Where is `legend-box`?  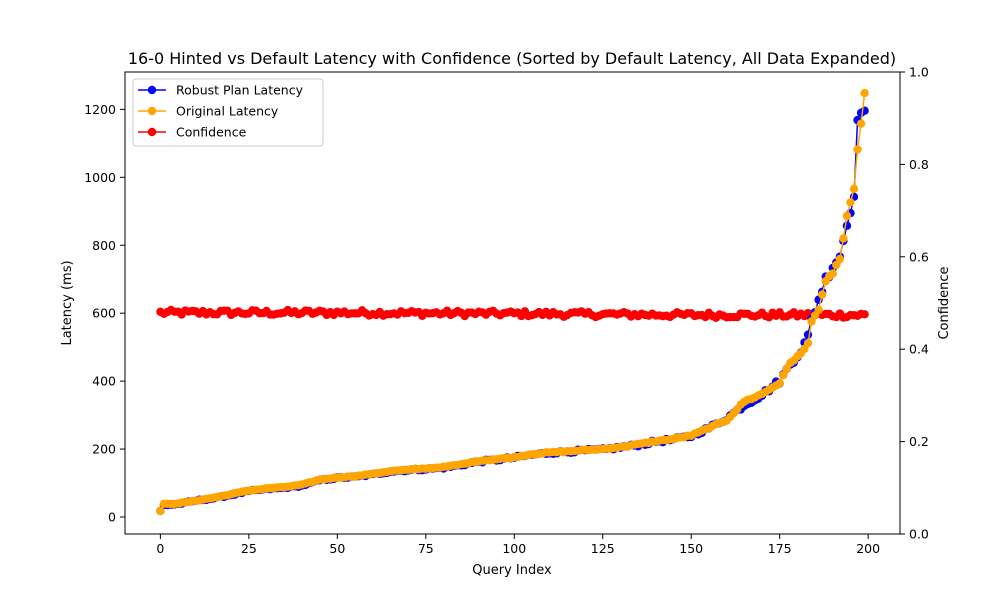
legend-box is located at coordinates (228, 112).